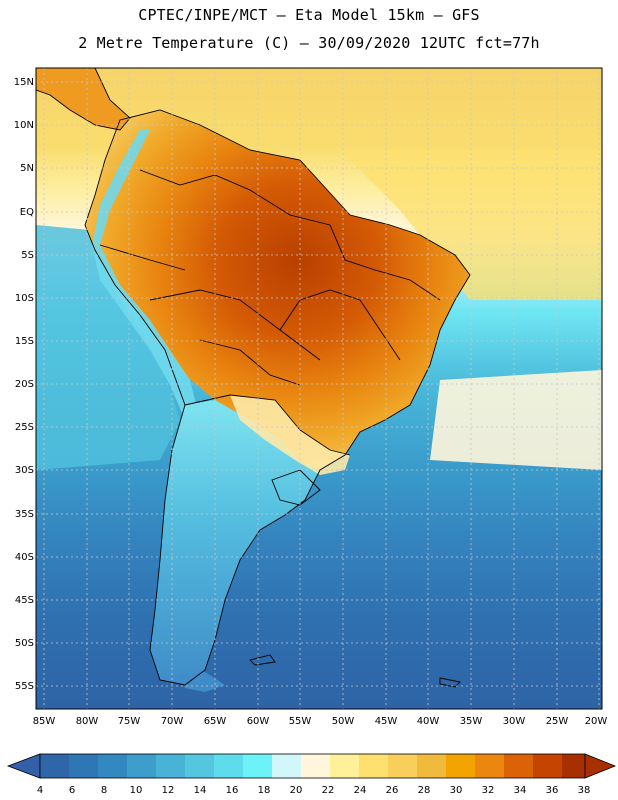  I want to click on lat-label-20s: 20S, so click(24, 384).